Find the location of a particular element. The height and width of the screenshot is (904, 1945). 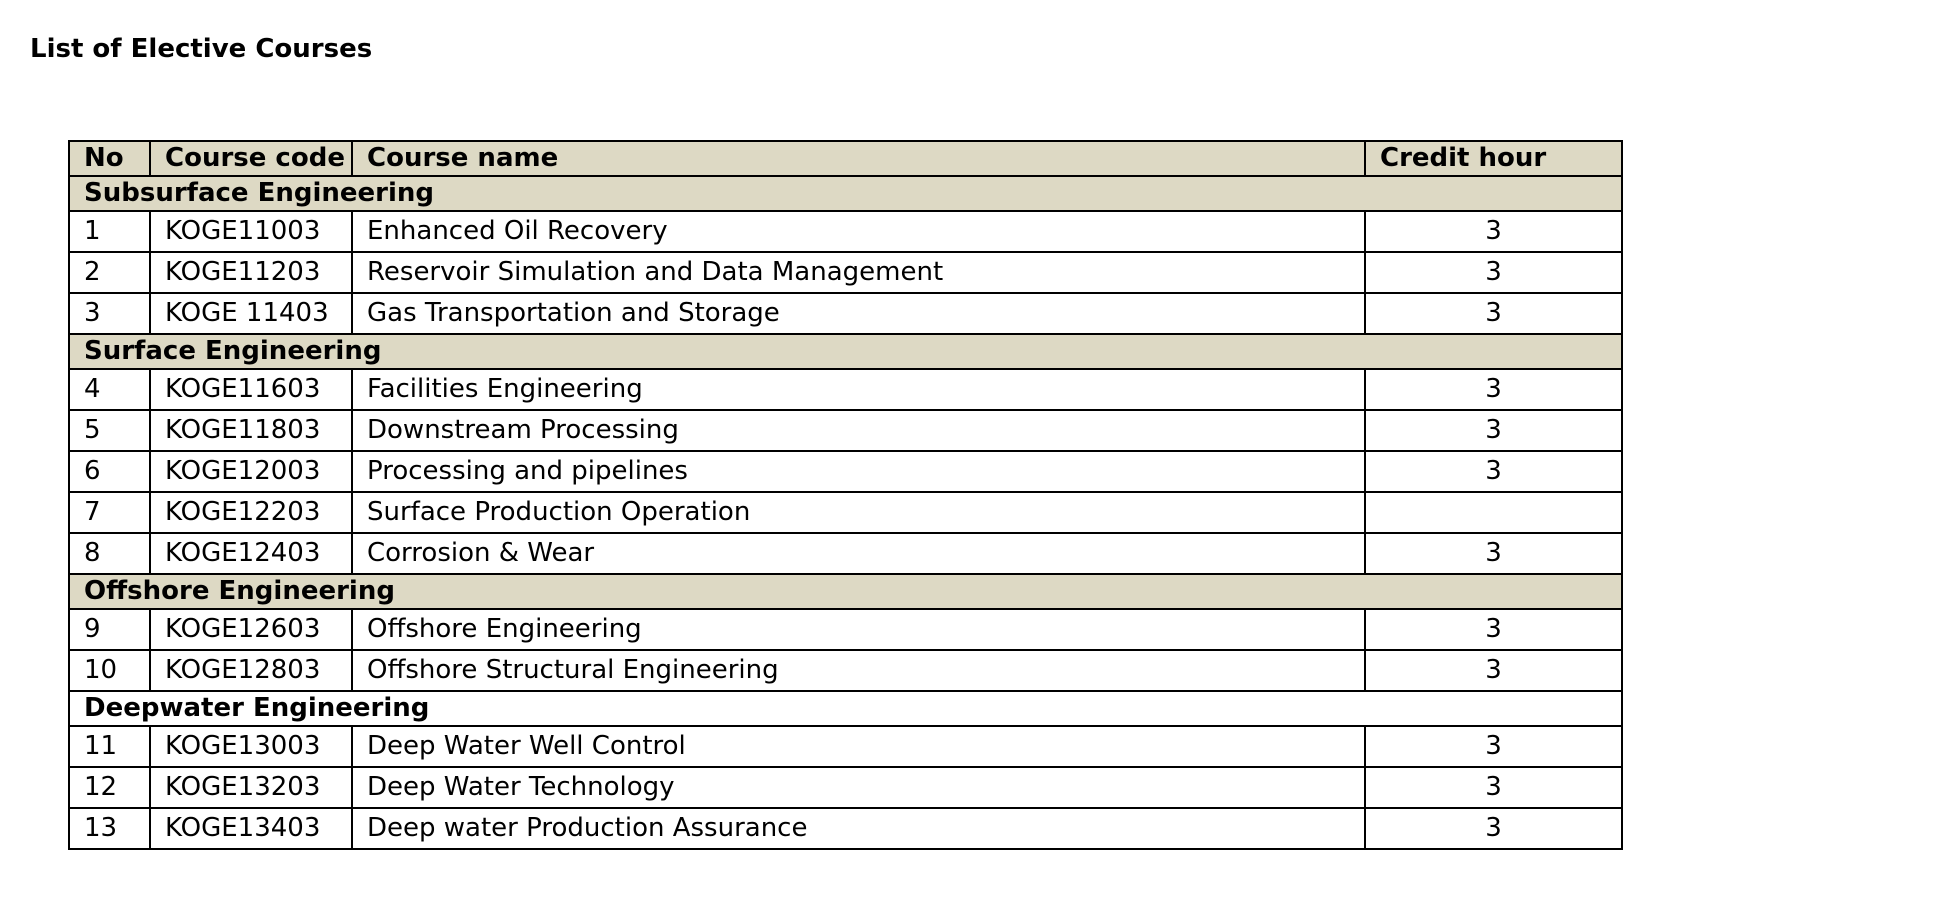

course-number-cell: 4 is located at coordinates (109, 389).